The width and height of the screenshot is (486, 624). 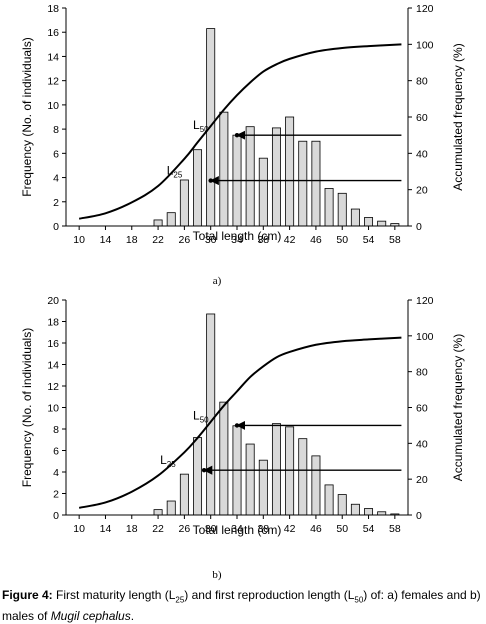 I want to click on panel-label: b), so click(x=217, y=575).